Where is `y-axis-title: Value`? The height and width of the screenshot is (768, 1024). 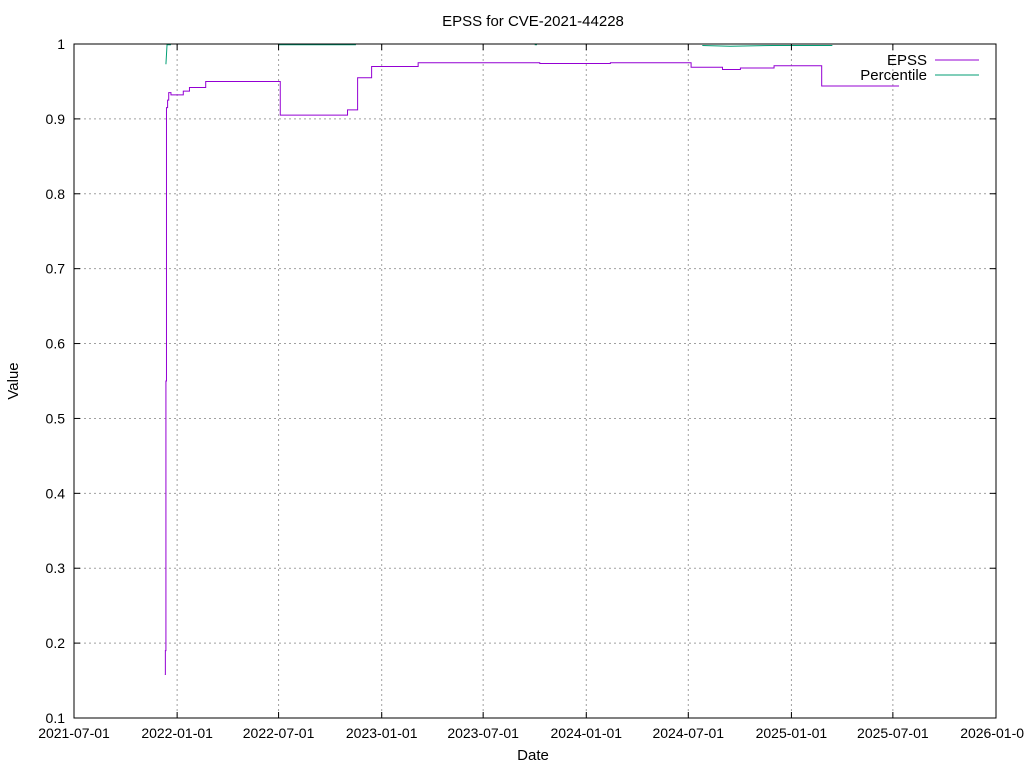
y-axis-title: Value is located at coordinates (13, 380).